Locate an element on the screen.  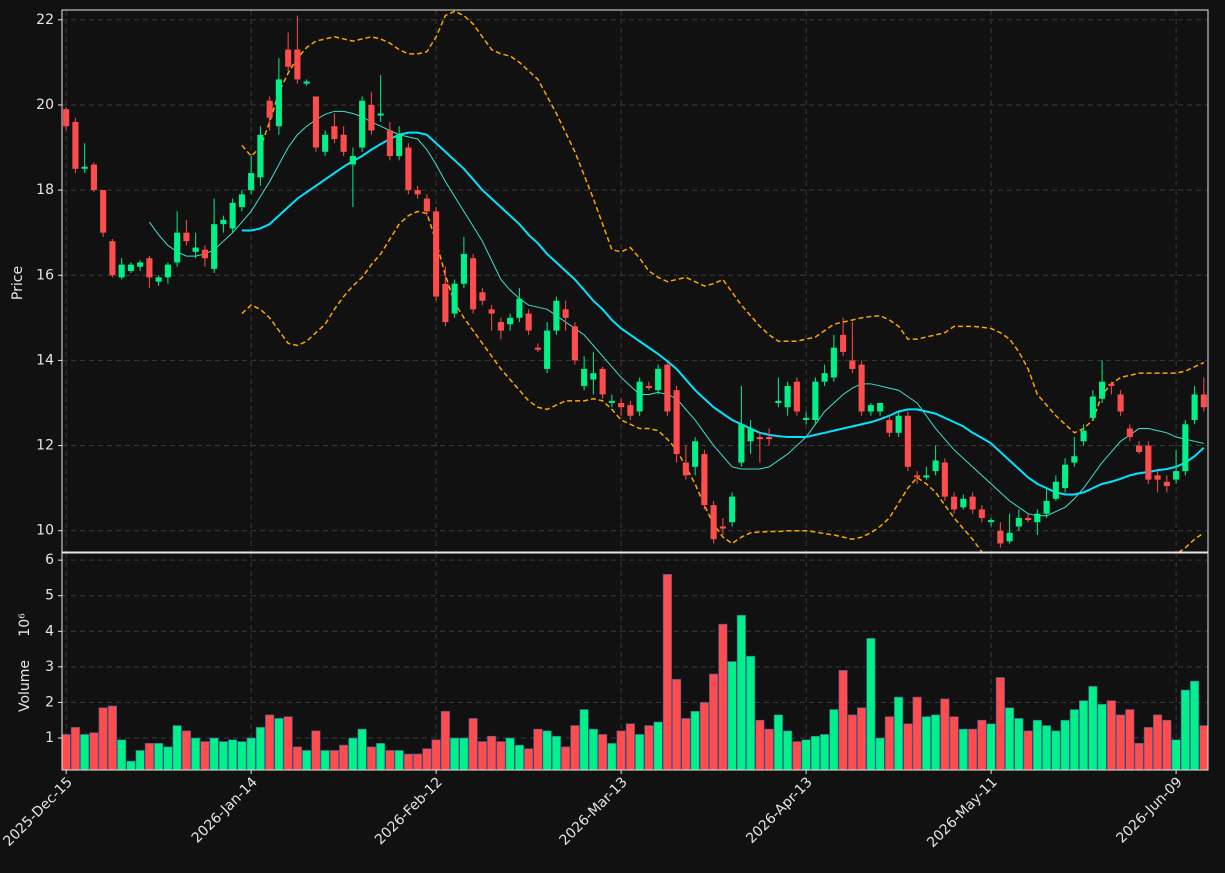
volume-axis-label: Volume is located at coordinates (25, 686).